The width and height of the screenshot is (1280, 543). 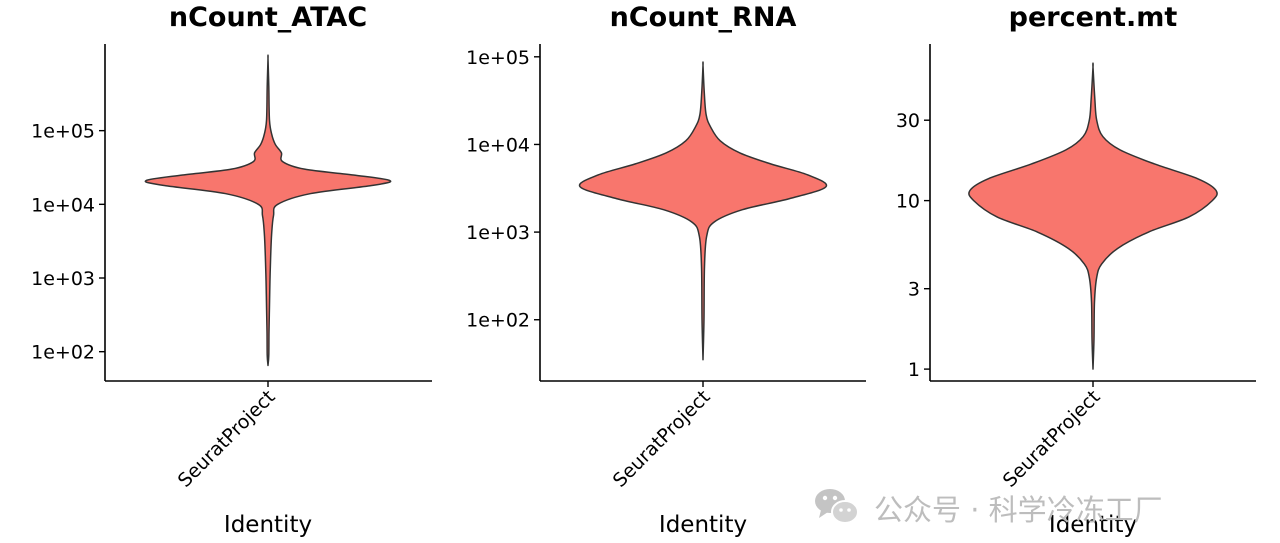 What do you see at coordinates (908, 121) in the screenshot?
I see `y-tick-label: 30` at bounding box center [908, 121].